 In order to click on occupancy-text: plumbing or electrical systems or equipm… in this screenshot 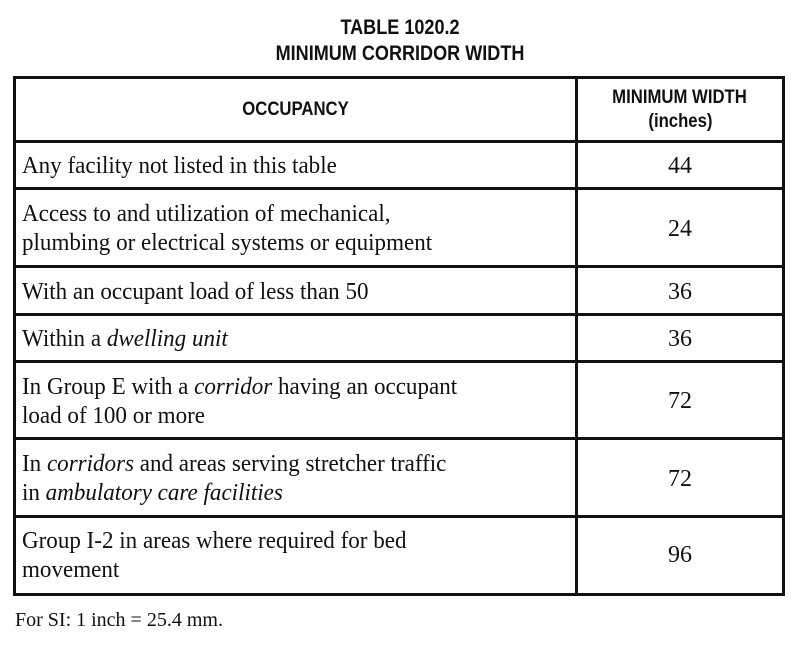, I will do `click(227, 243)`.